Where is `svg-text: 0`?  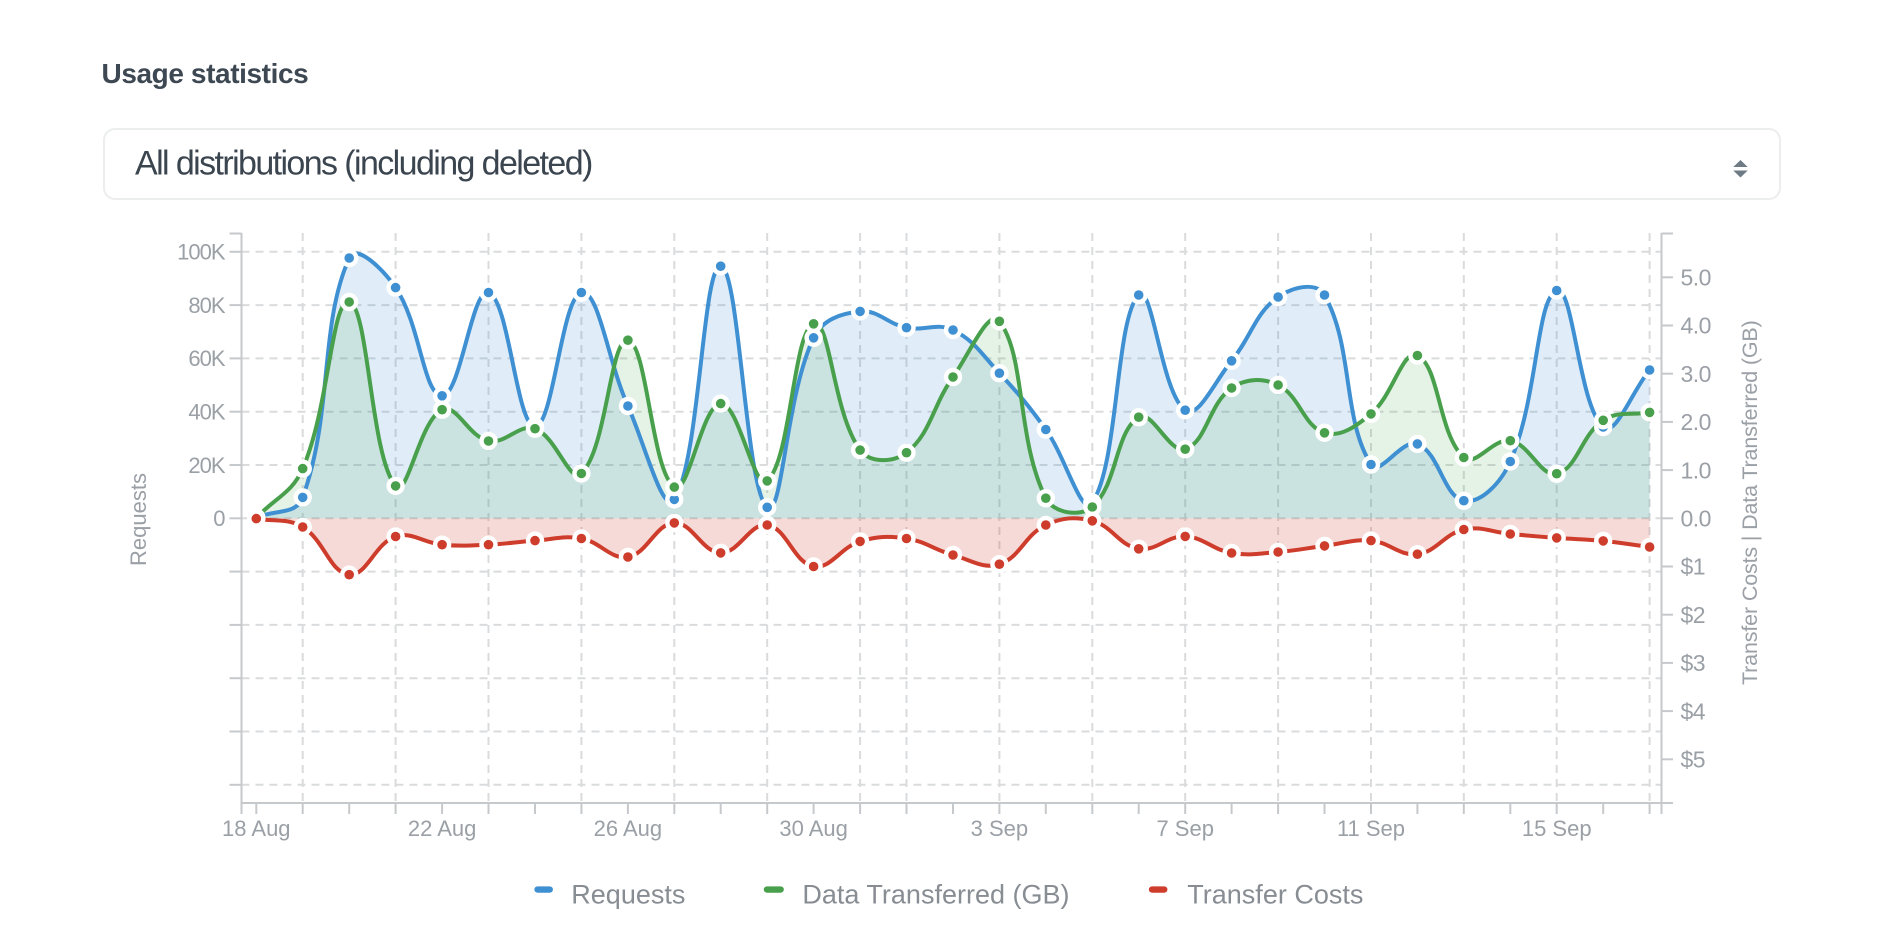 svg-text: 0 is located at coordinates (219, 518).